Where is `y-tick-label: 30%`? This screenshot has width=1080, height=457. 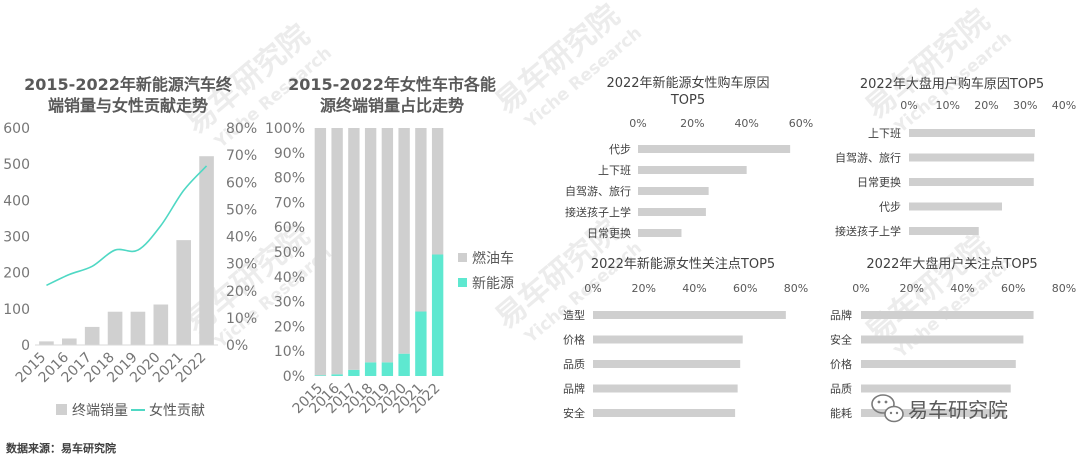
y-tick-label: 30% is located at coordinates (289, 303).